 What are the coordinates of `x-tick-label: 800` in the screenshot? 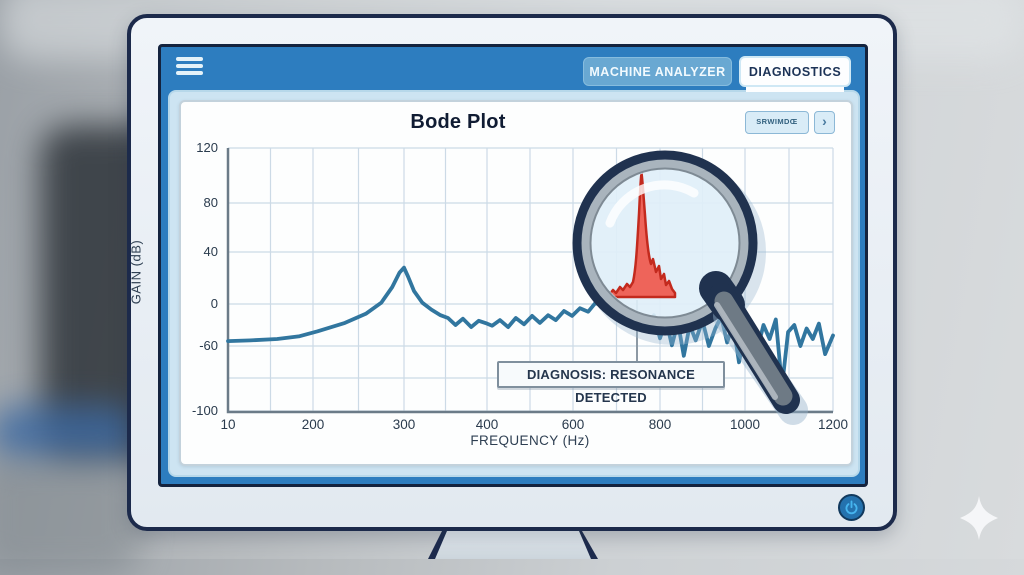 It's located at (660, 424).